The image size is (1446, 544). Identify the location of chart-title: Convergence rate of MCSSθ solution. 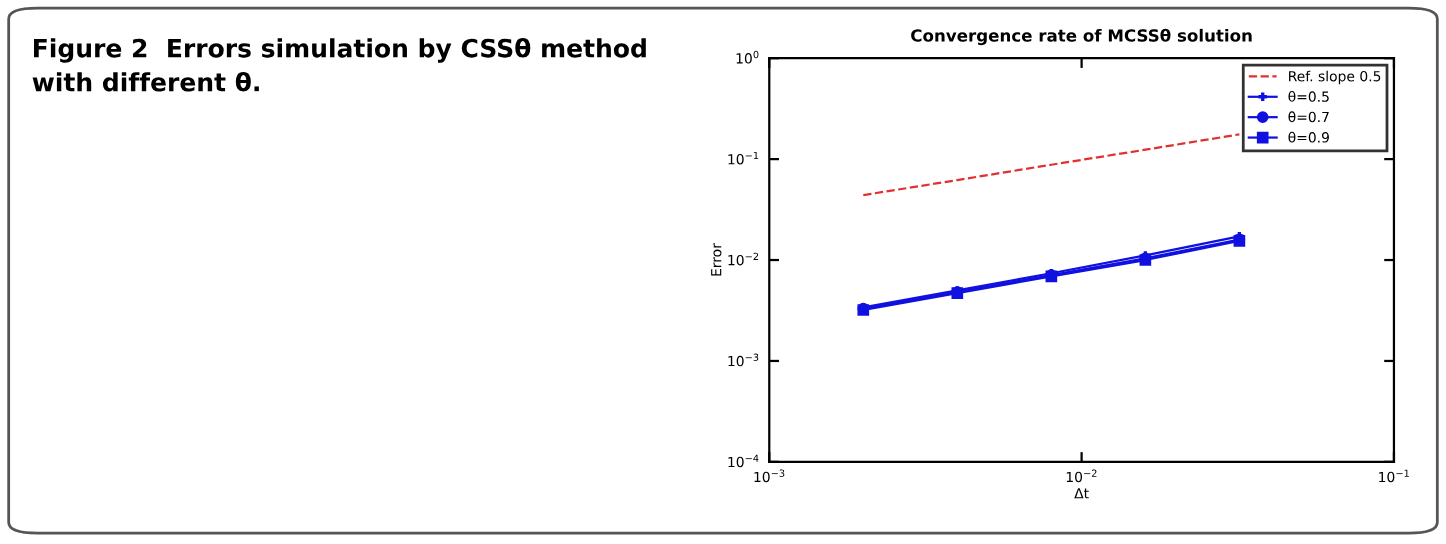
(1081, 37).